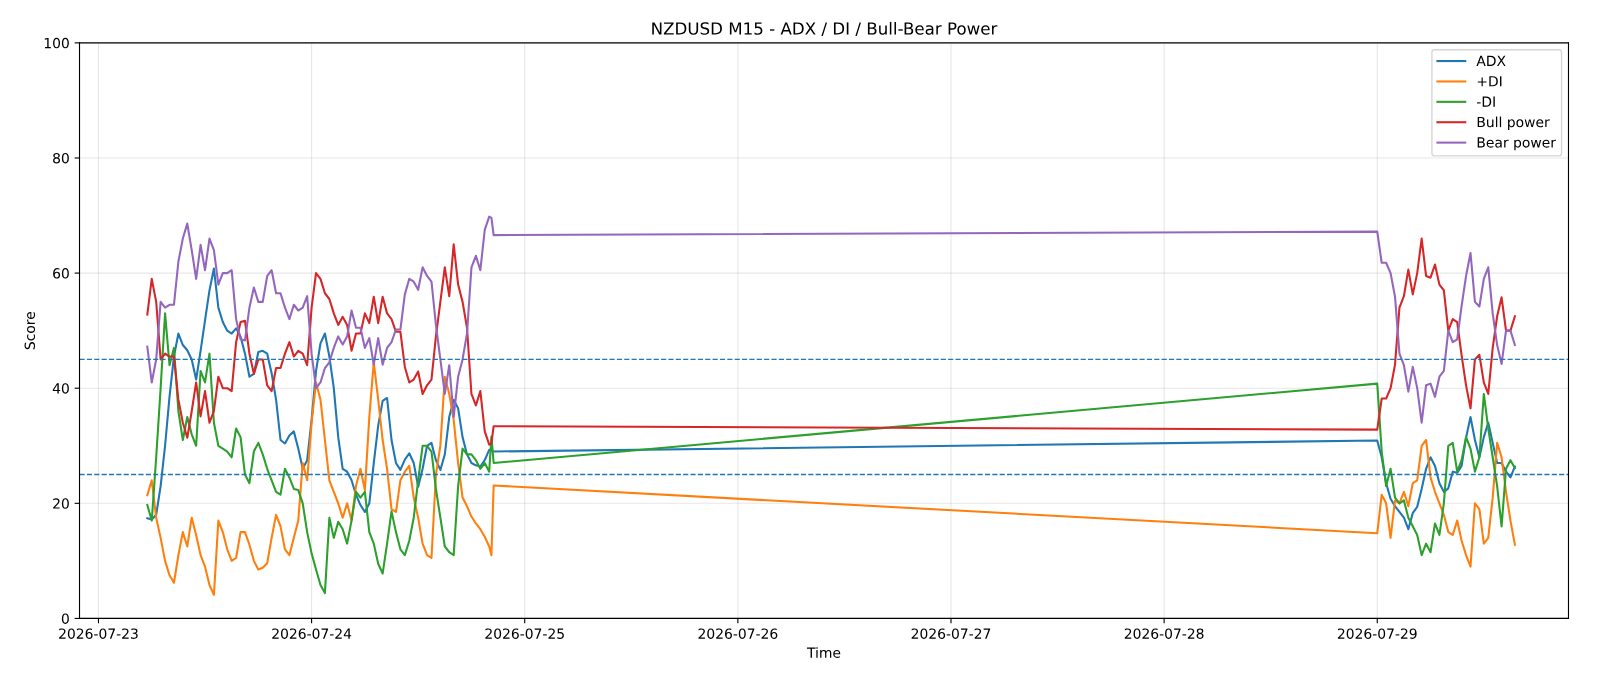 The width and height of the screenshot is (1600, 686). I want to click on y-tick-label: 60, so click(61, 273).